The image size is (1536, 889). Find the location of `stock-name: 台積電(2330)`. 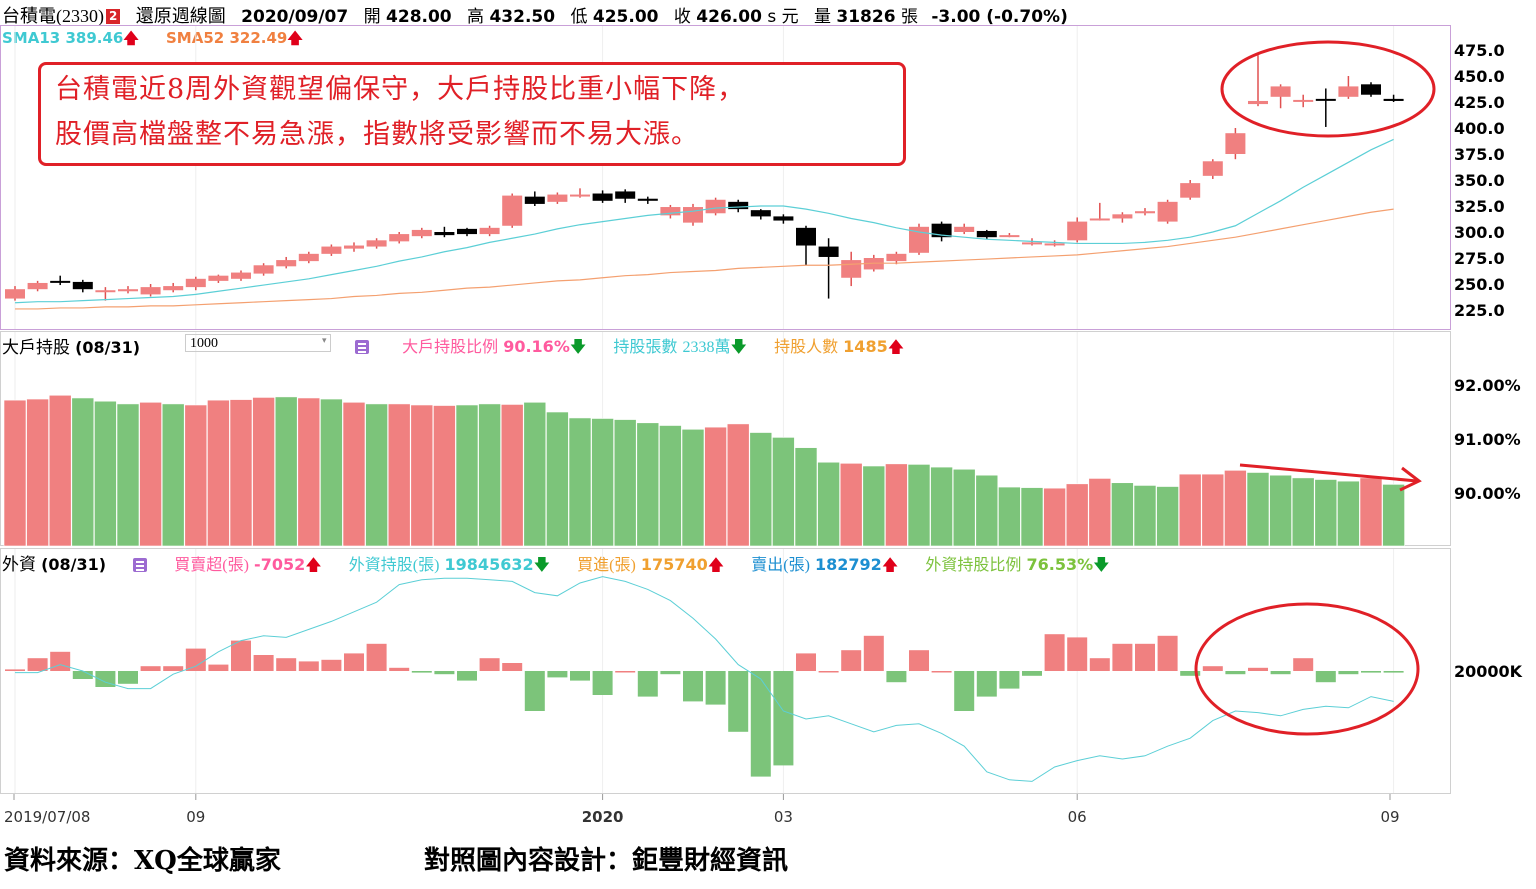

stock-name: 台積電(2330) is located at coordinates (53, 16).